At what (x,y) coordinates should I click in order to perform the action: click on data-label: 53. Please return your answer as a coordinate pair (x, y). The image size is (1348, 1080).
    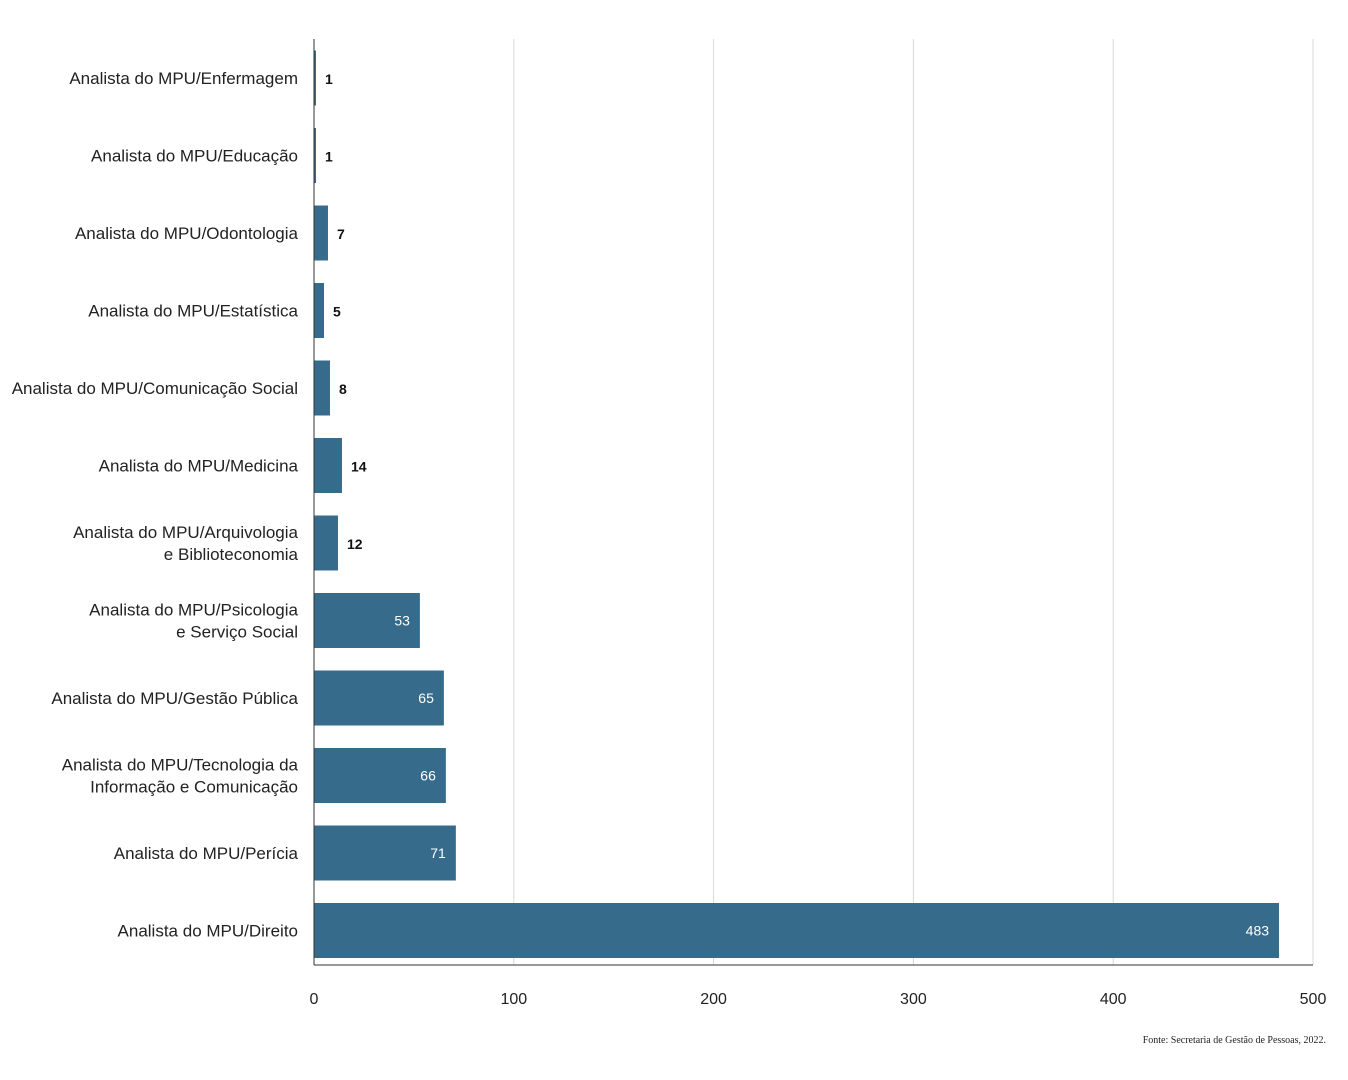
    Looking at the image, I should click on (402, 621).